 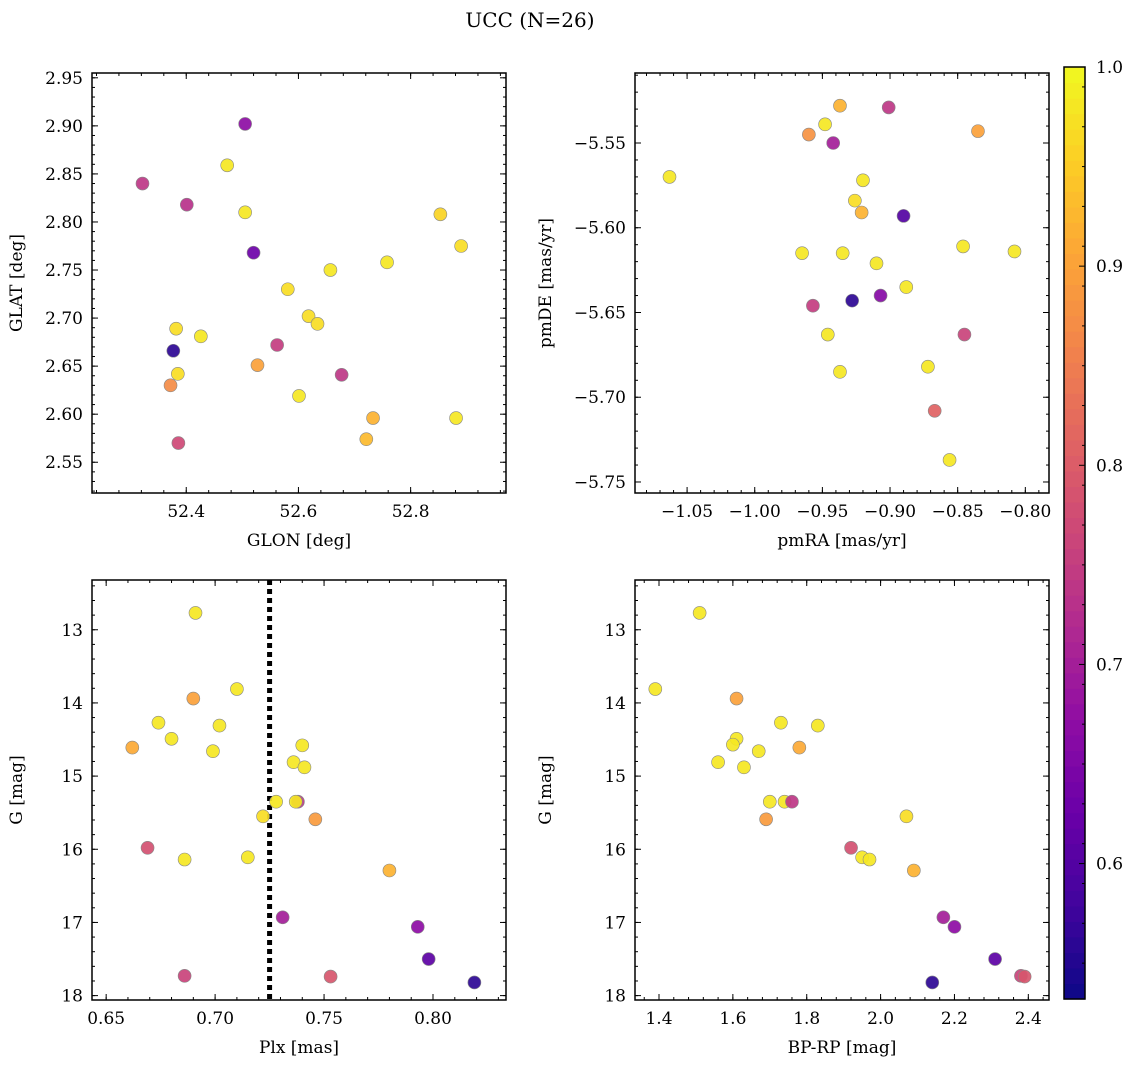 I want to click on y-tick-label: 13, so click(x=615, y=631).